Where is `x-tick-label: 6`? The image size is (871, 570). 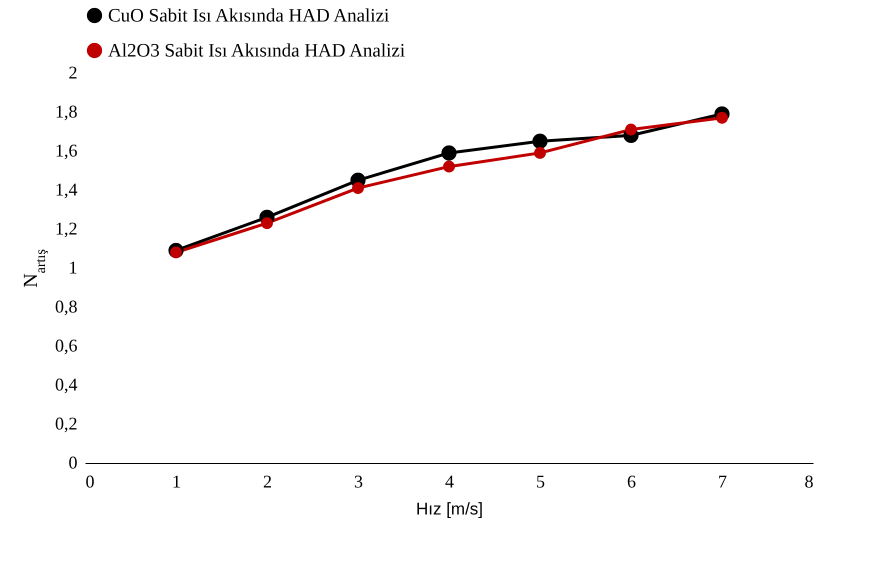
x-tick-label: 6 is located at coordinates (631, 482).